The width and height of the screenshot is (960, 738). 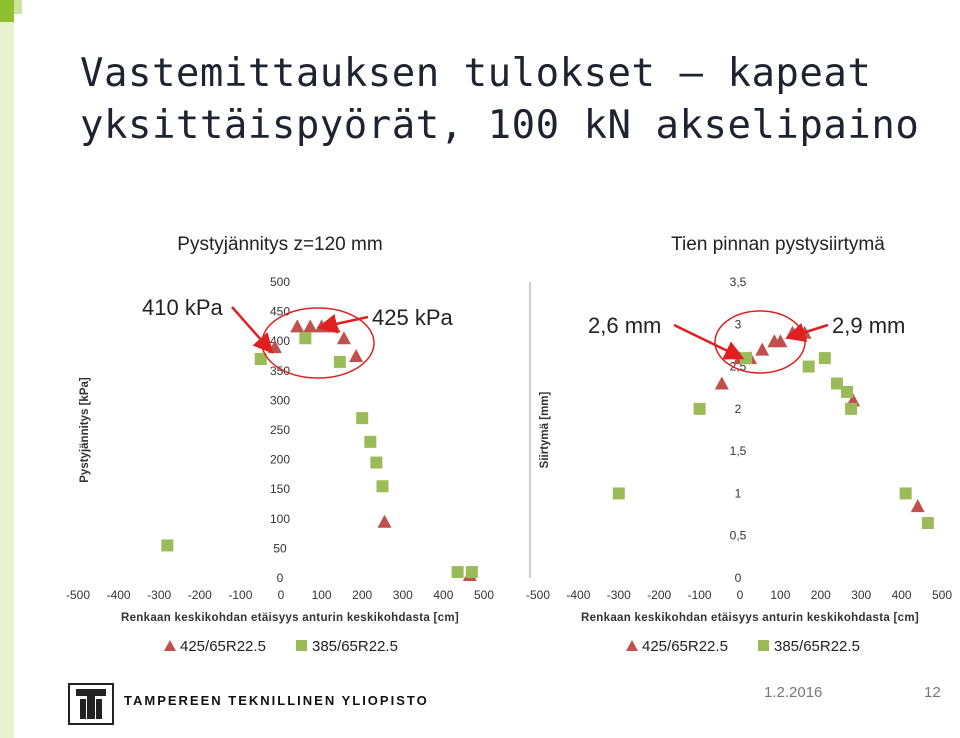 I want to click on chart1-y-tick-label: 350, so click(x=280, y=371).